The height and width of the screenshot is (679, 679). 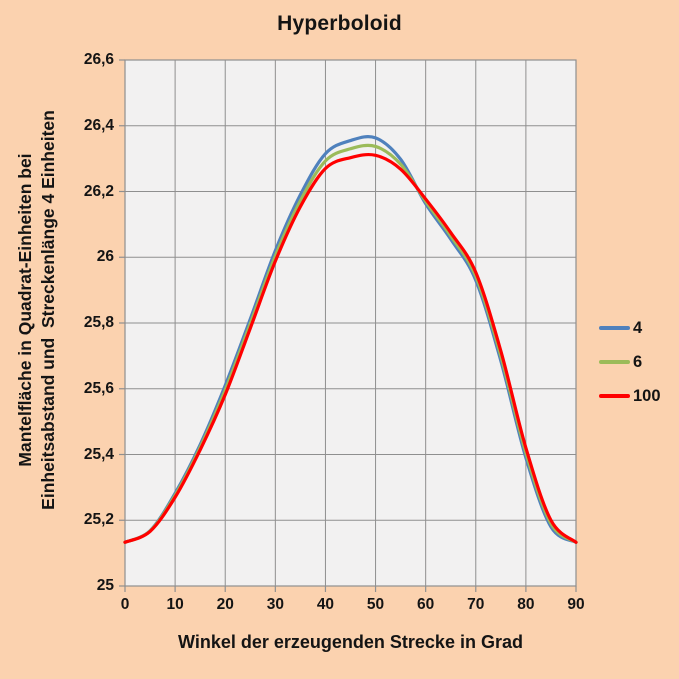 I want to click on legend-label: 100, so click(x=647, y=395).